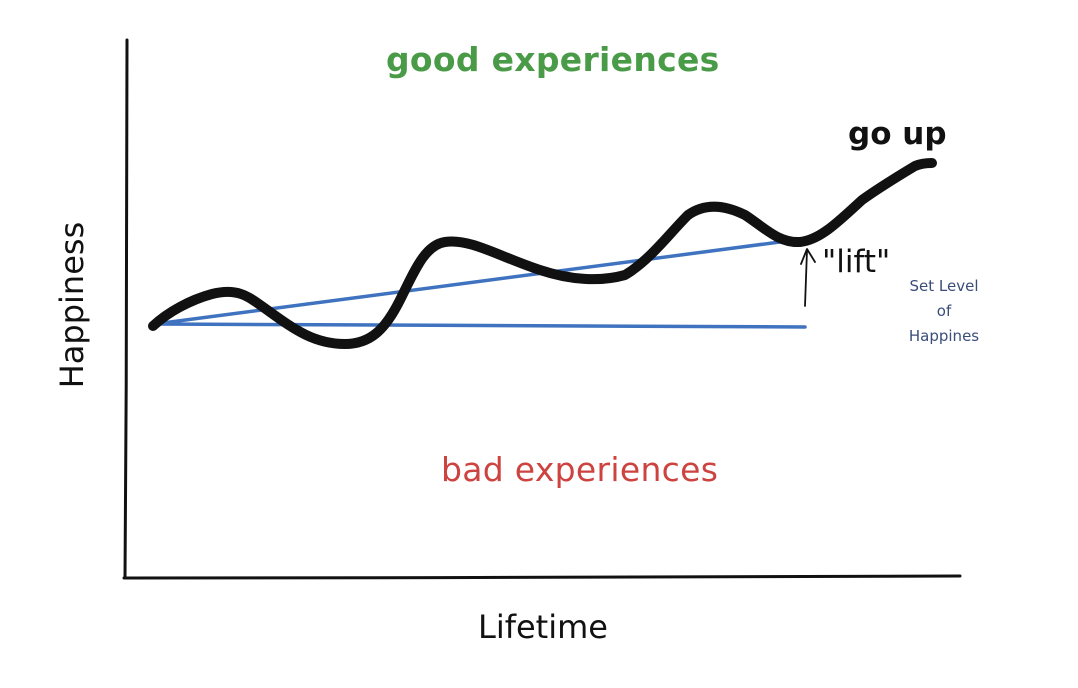 The image size is (1078, 688). I want to click on y-axis-label: Happiness, so click(72, 305).